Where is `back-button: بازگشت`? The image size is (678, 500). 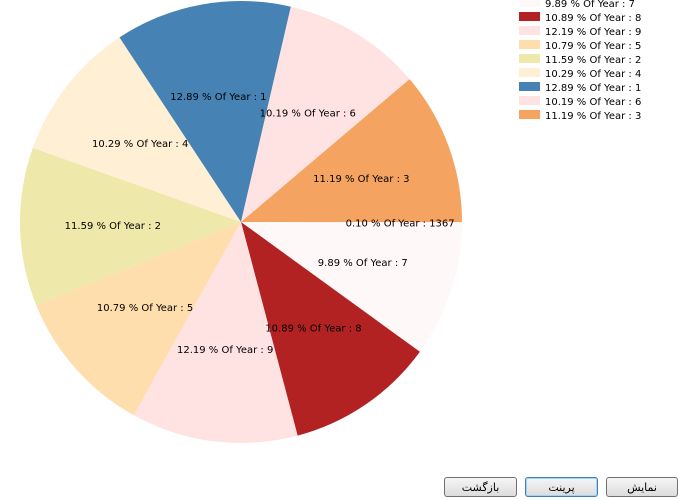
back-button: بازگشت is located at coordinates (480, 487).